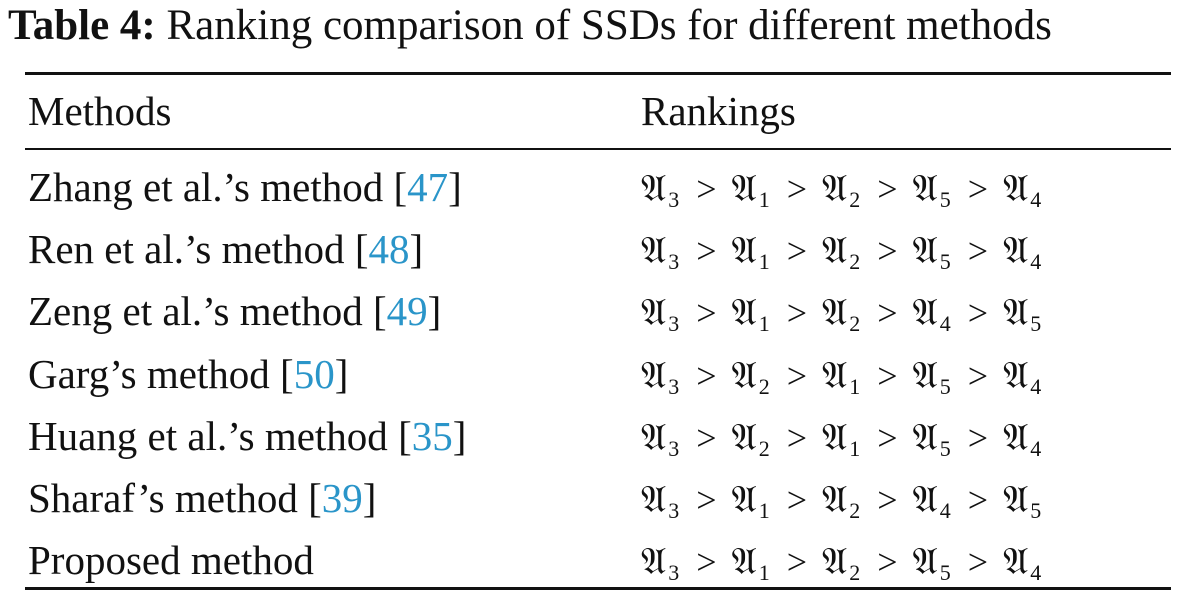  I want to click on method-cell: Ren et al.’s method [48], so click(226, 249).